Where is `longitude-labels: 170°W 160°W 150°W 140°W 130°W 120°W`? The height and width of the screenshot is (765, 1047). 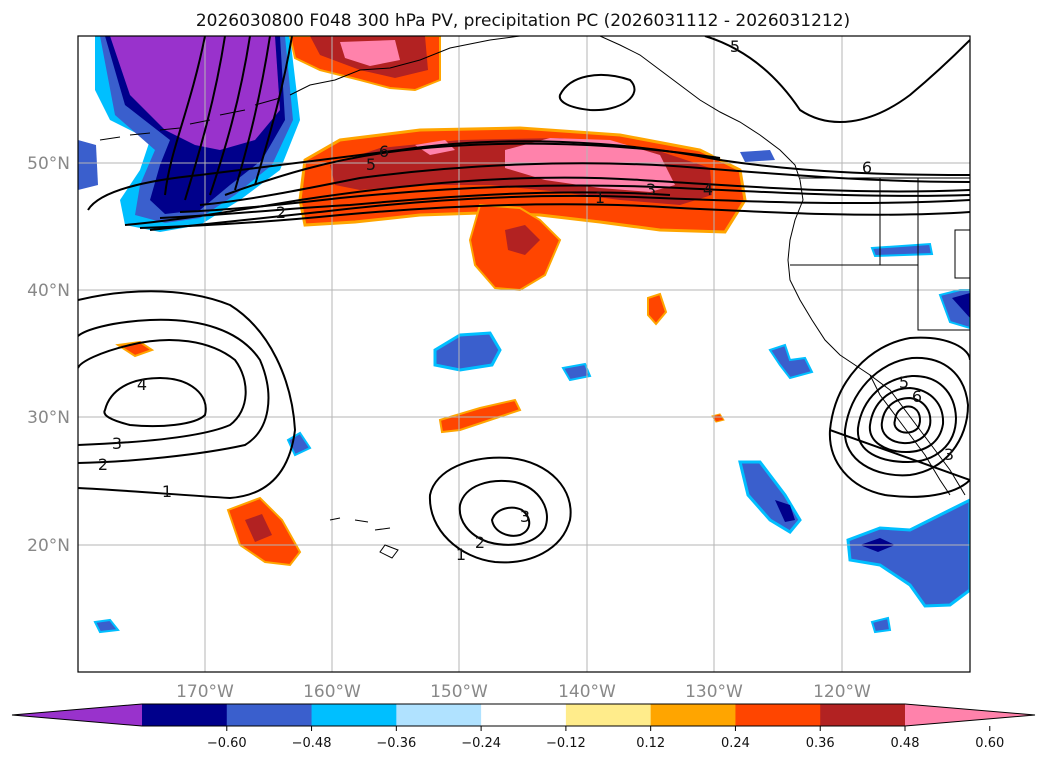 longitude-labels: 170°W 160°W 150°W 140°W 130°W 120°W is located at coordinates (523, 692).